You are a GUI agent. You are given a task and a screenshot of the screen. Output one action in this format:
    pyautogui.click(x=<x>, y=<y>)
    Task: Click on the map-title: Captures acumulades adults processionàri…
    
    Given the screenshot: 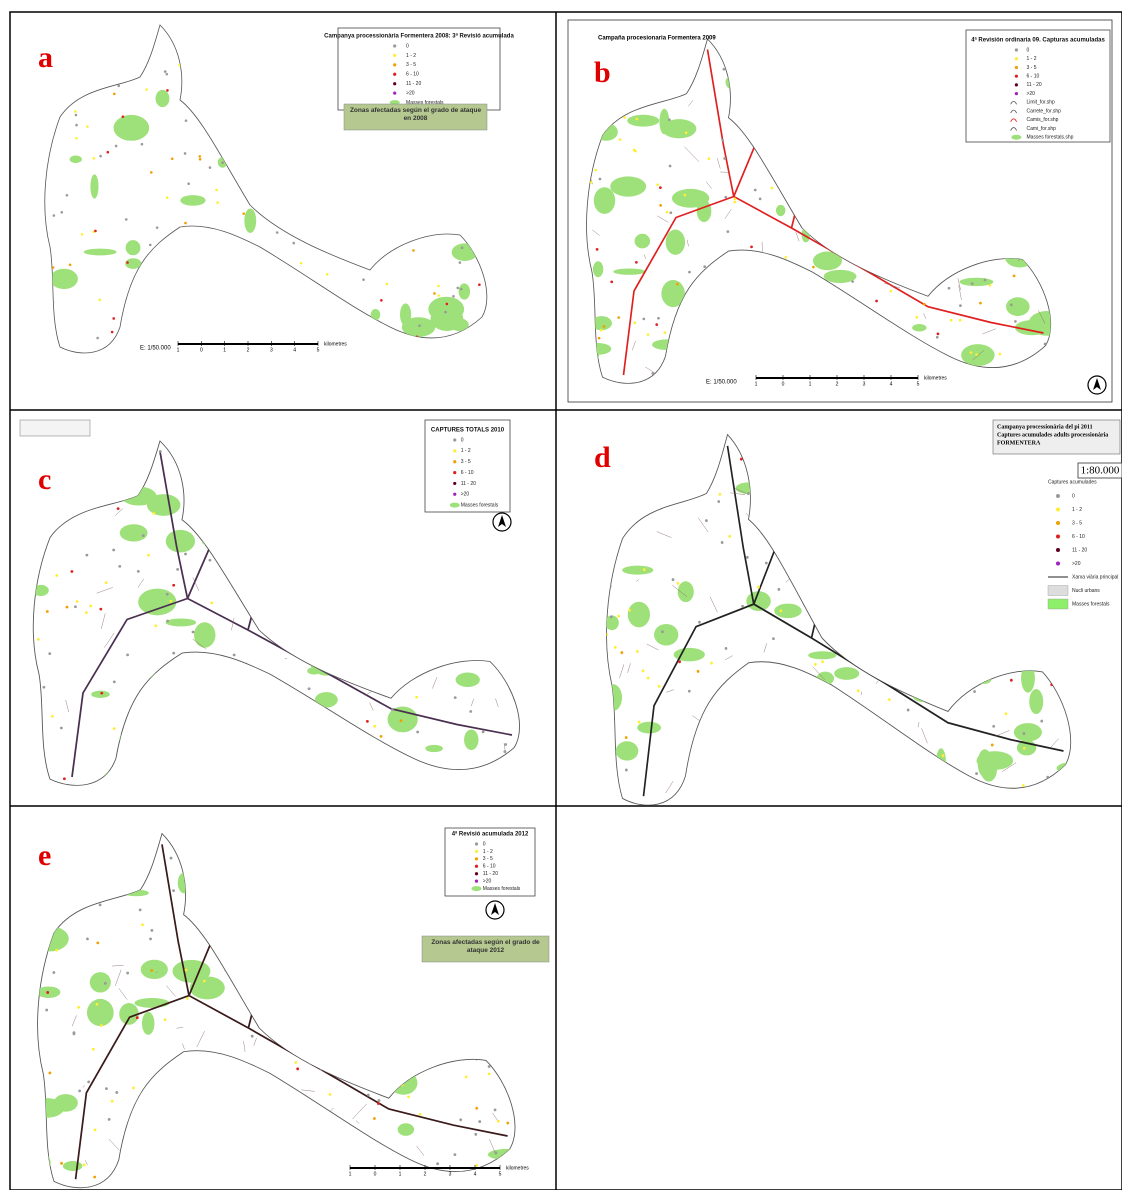 What is the action you would take?
    pyautogui.click(x=1052, y=435)
    